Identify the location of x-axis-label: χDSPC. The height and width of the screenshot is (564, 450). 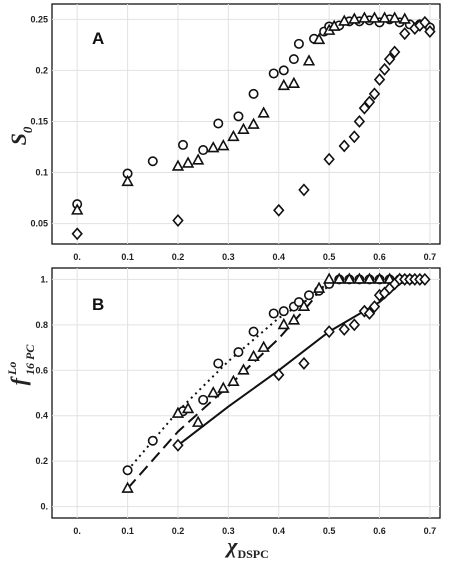
(246, 547).